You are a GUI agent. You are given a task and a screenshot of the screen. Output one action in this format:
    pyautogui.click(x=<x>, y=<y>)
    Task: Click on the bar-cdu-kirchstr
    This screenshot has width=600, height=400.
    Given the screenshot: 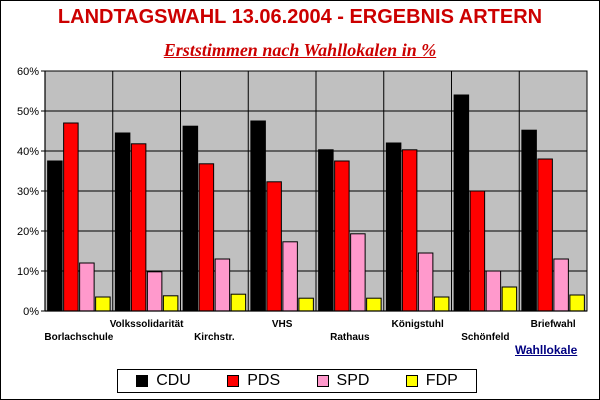 What is the action you would take?
    pyautogui.click(x=190, y=218)
    